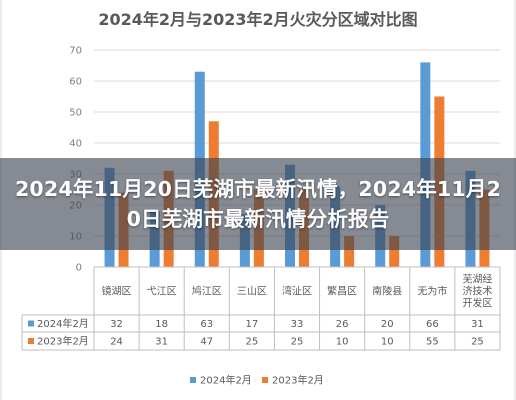  I want to click on table-value: 66, so click(432, 324).